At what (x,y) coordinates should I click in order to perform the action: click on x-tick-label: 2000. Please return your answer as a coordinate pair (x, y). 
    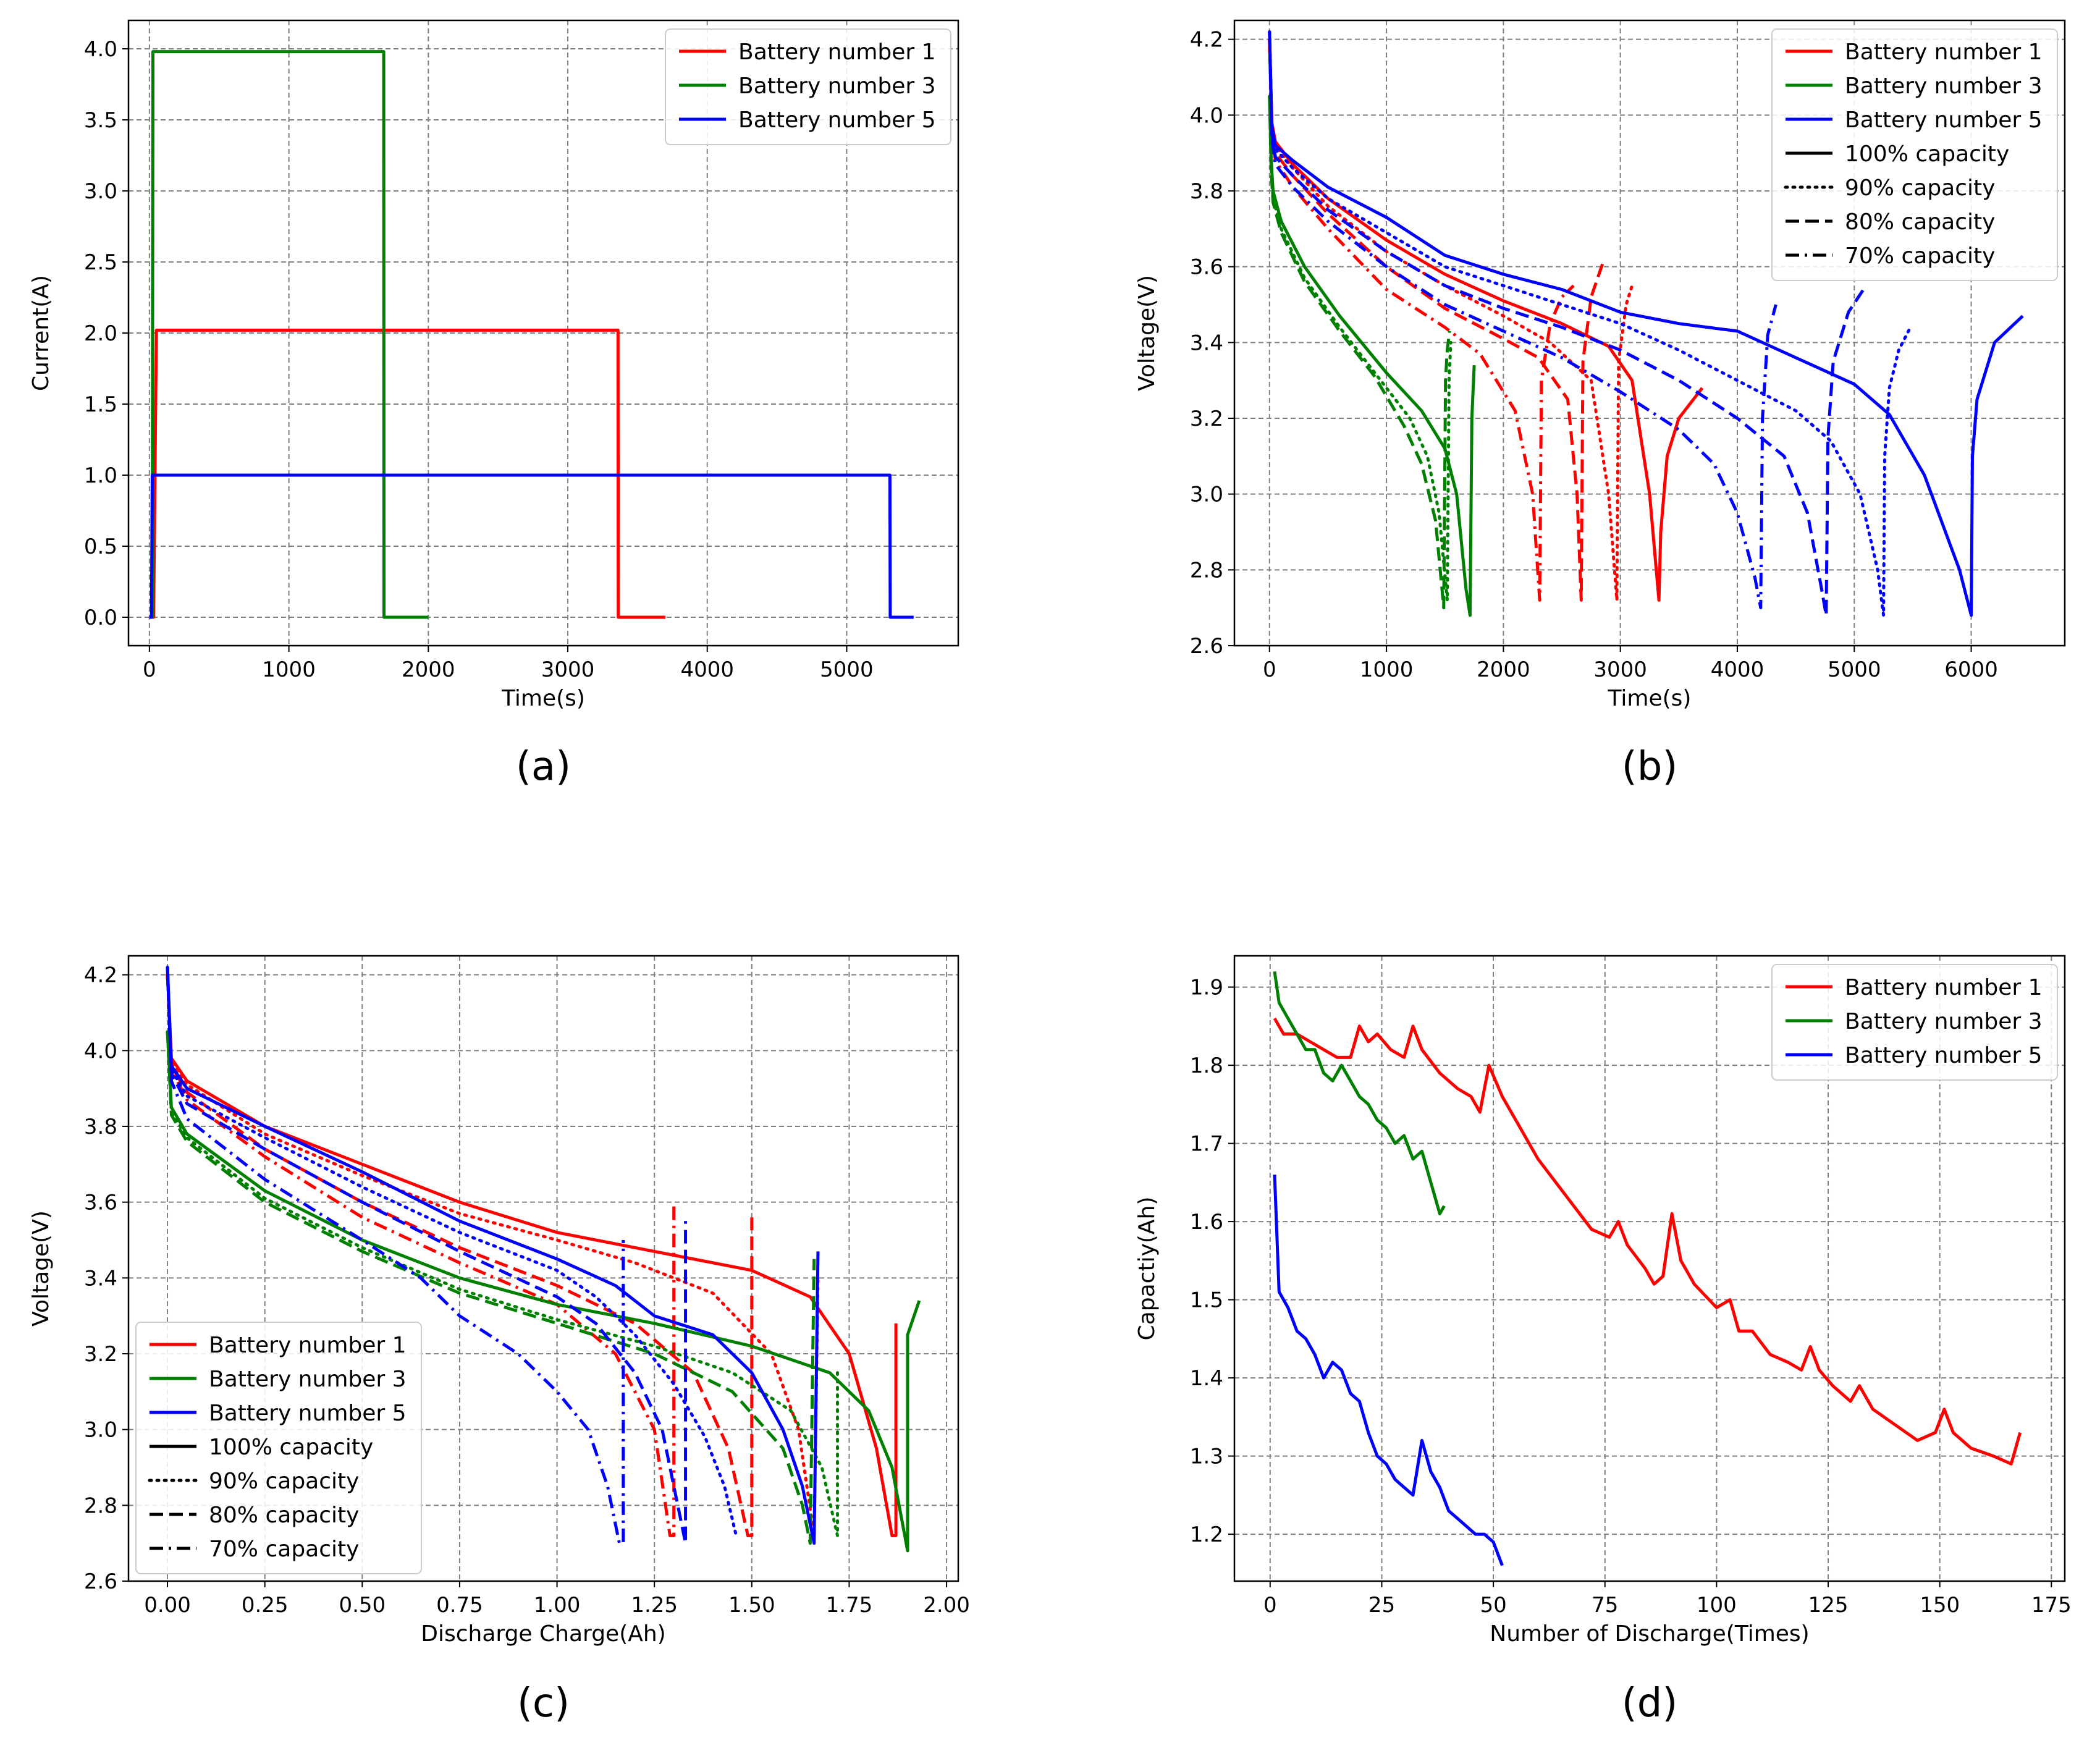
    Looking at the image, I should click on (428, 669).